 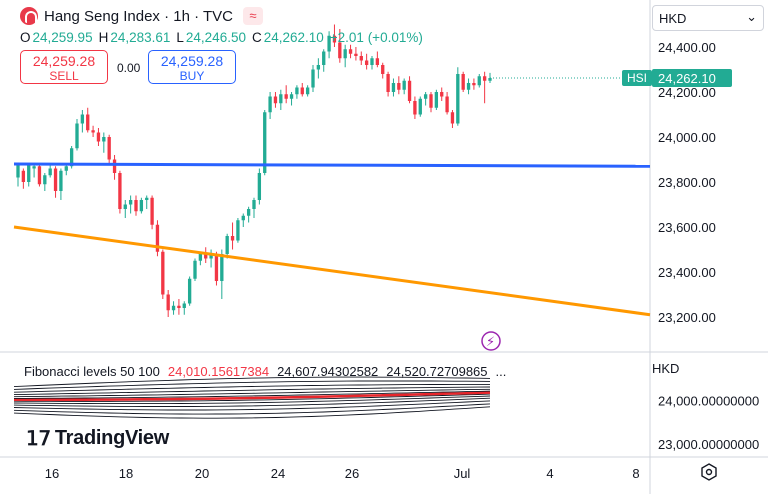 I want to click on sub-y-tick-label: 24,000.00000000, so click(x=708, y=400).